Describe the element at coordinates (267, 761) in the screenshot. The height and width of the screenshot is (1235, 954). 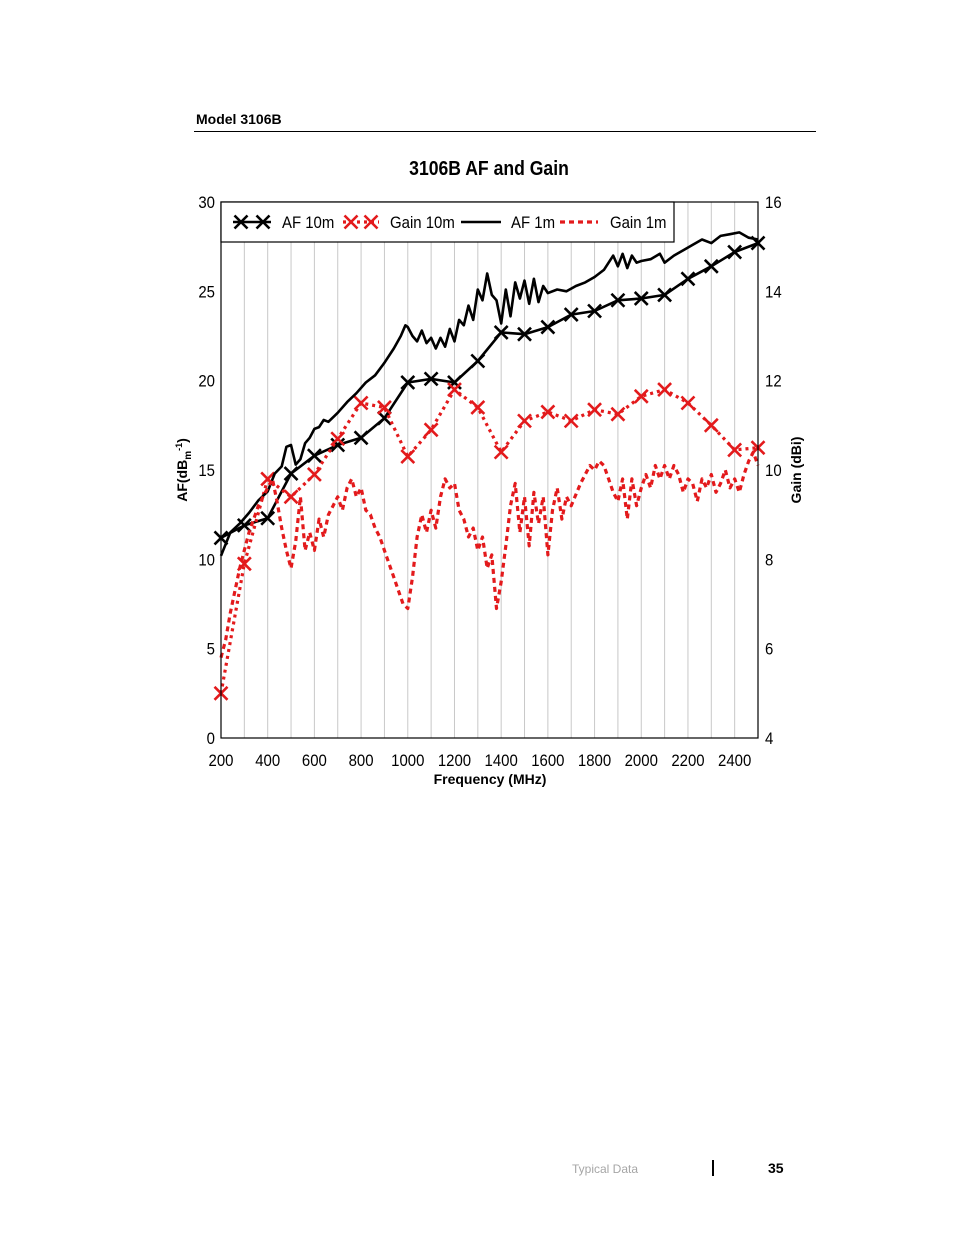
I see `x-tick-label: 400` at that location.